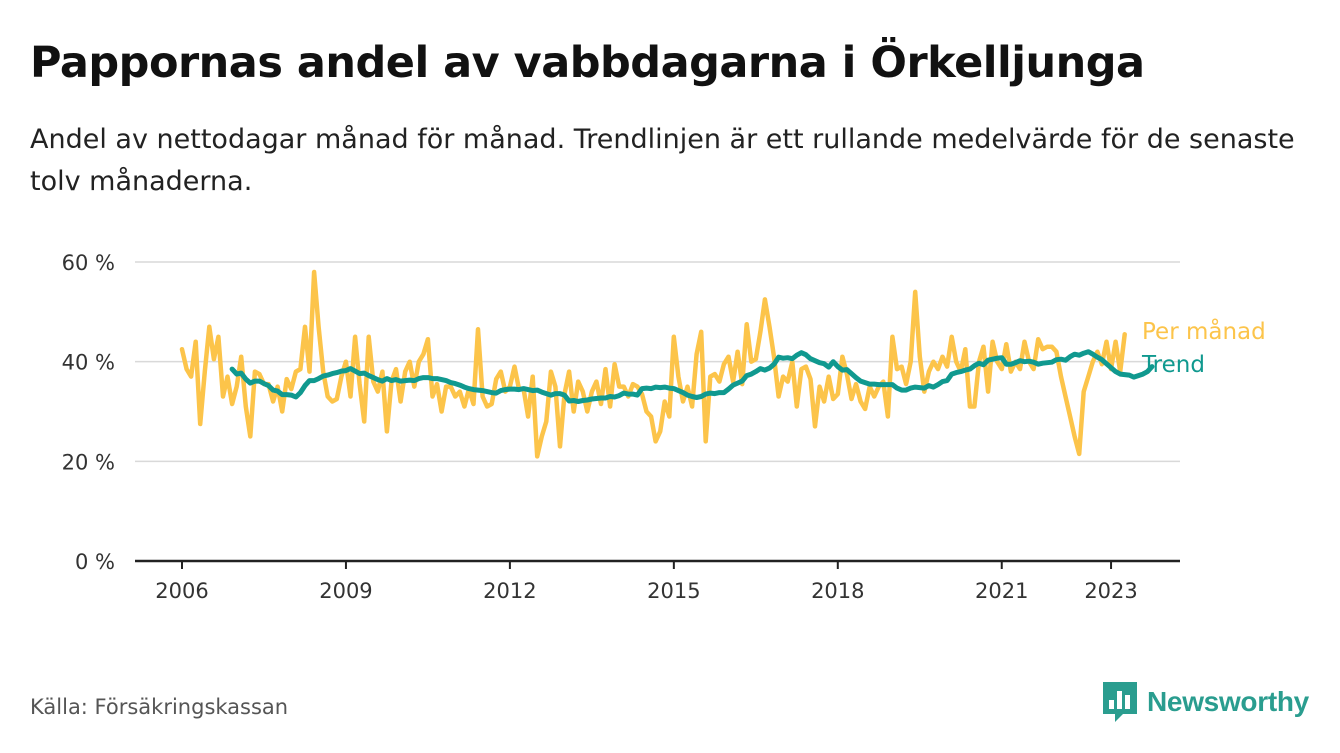 Image resolution: width=1340 pixels, height=753 pixels. What do you see at coordinates (1204, 331) in the screenshot?
I see `legend-label-per-manad: Per månad` at bounding box center [1204, 331].